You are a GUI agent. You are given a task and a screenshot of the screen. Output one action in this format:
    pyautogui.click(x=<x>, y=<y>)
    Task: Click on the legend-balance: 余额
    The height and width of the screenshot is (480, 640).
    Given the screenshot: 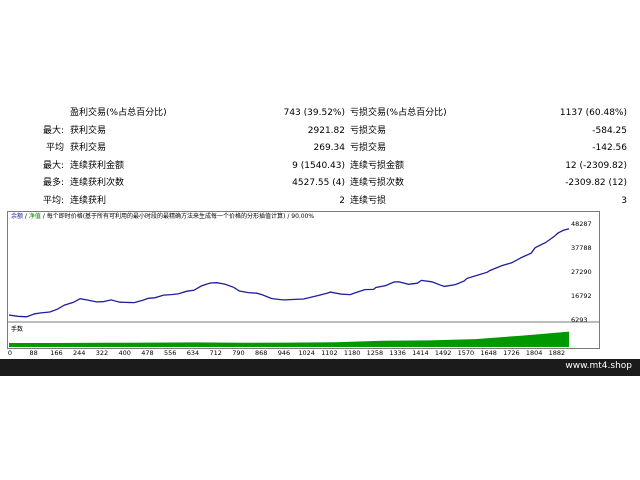 What is the action you would take?
    pyautogui.click(x=17, y=216)
    